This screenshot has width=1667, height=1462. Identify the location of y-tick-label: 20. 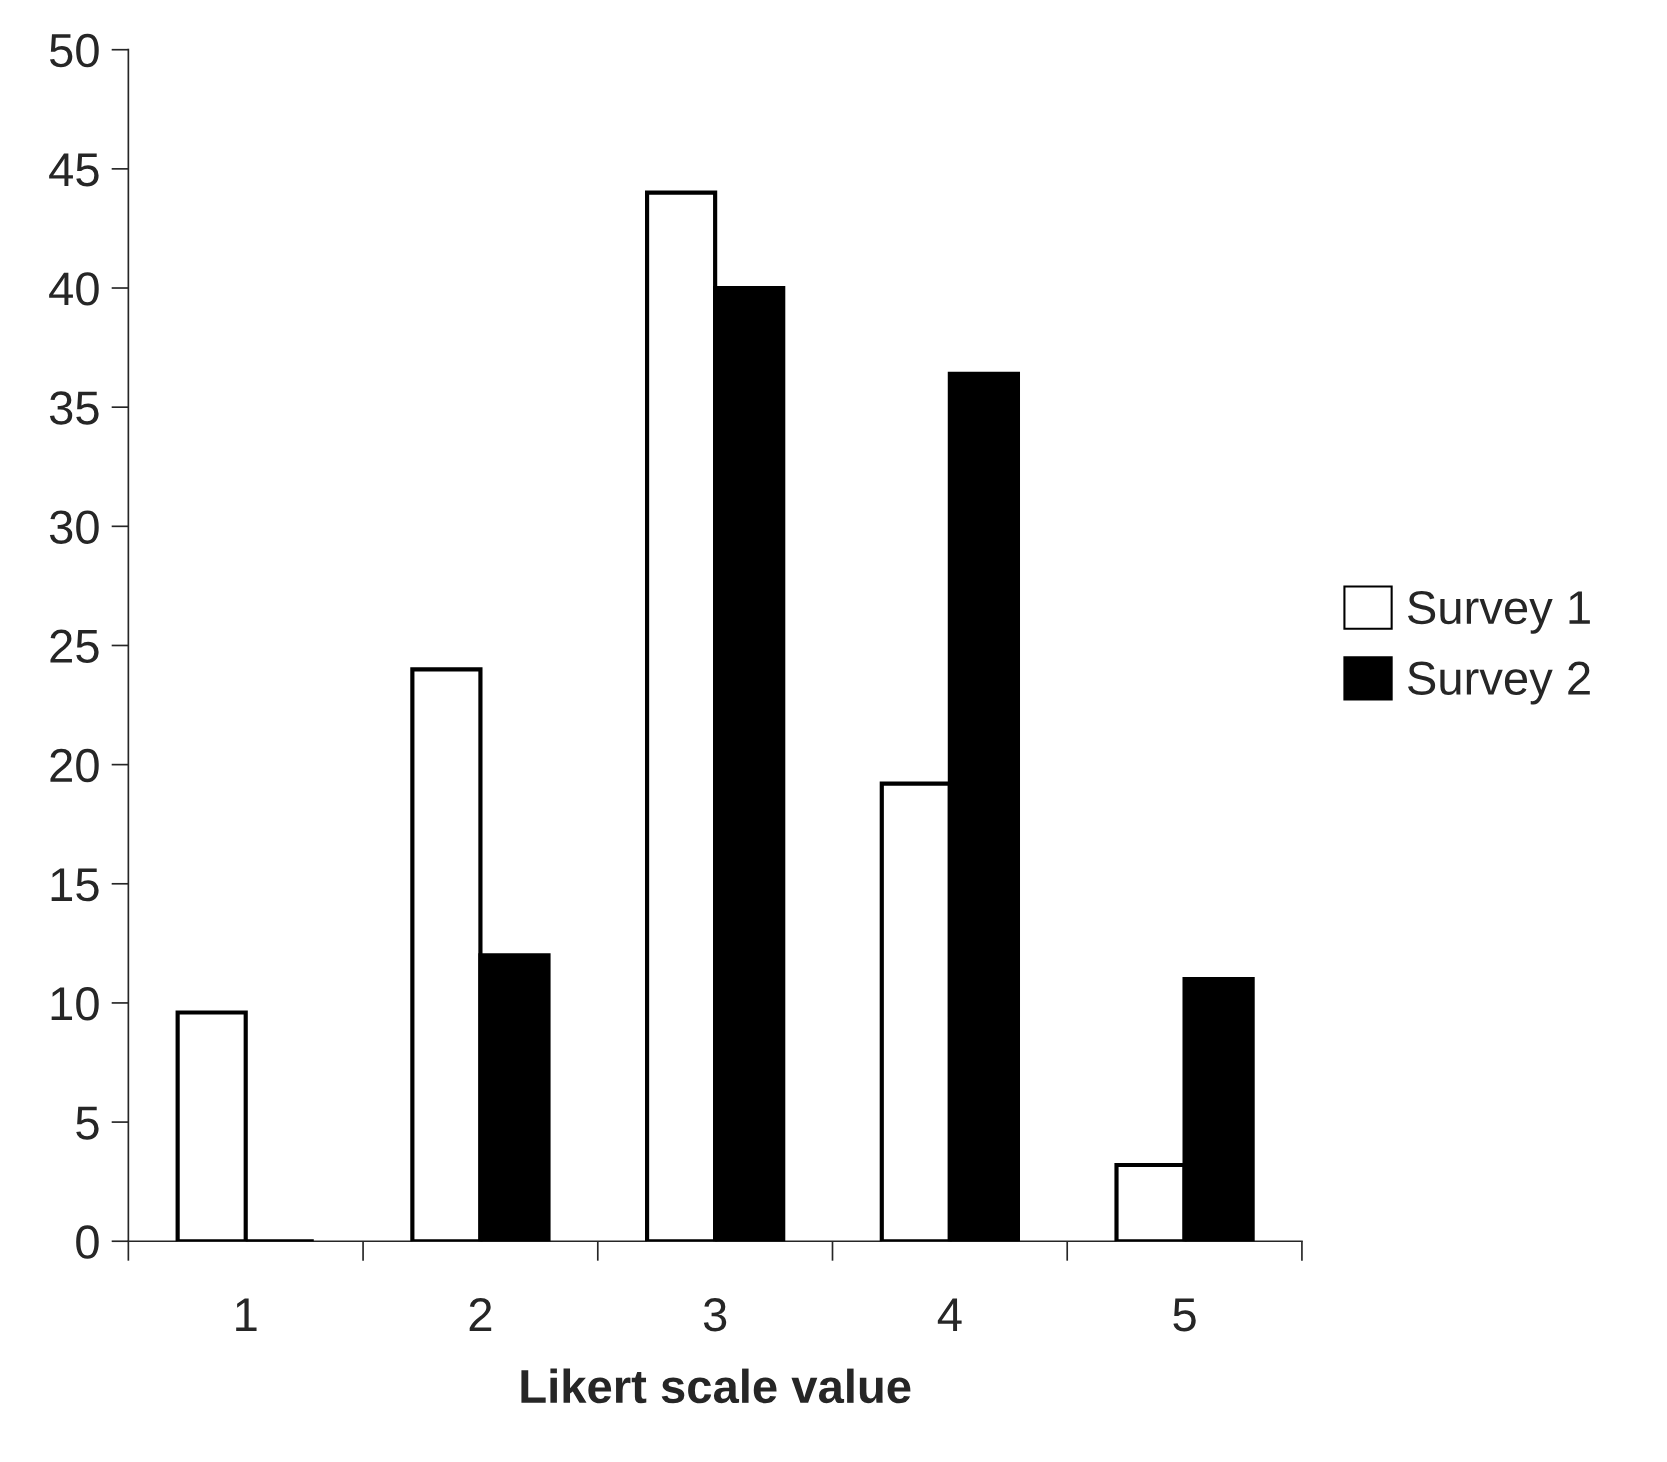
(74, 765).